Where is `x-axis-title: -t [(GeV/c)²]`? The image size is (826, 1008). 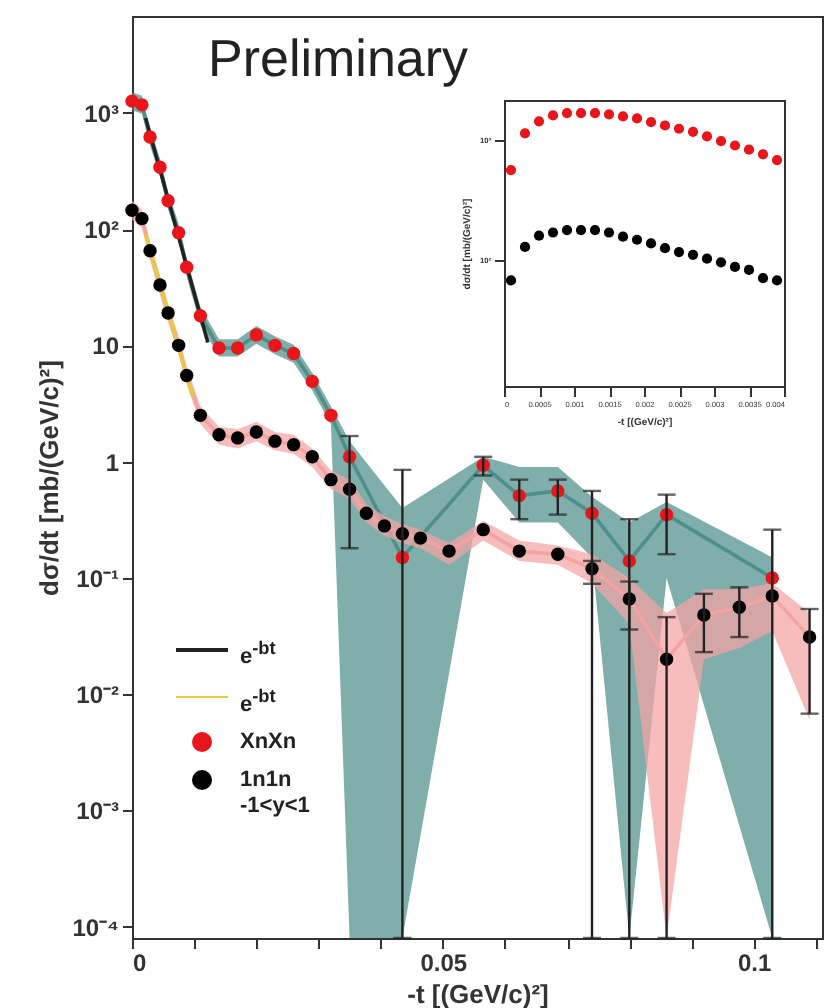
x-axis-title: -t [(GeV/c)²] is located at coordinates (478, 993).